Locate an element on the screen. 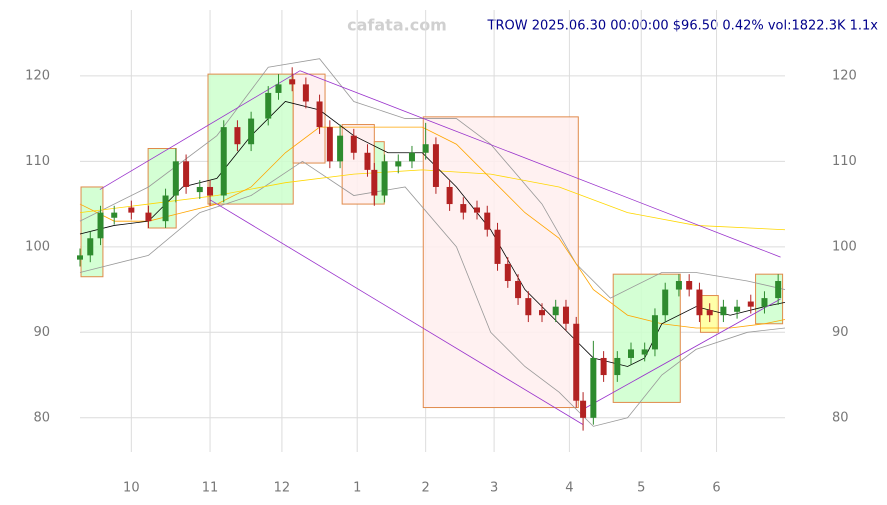  y-tick-label: 110 is located at coordinates (37, 161).